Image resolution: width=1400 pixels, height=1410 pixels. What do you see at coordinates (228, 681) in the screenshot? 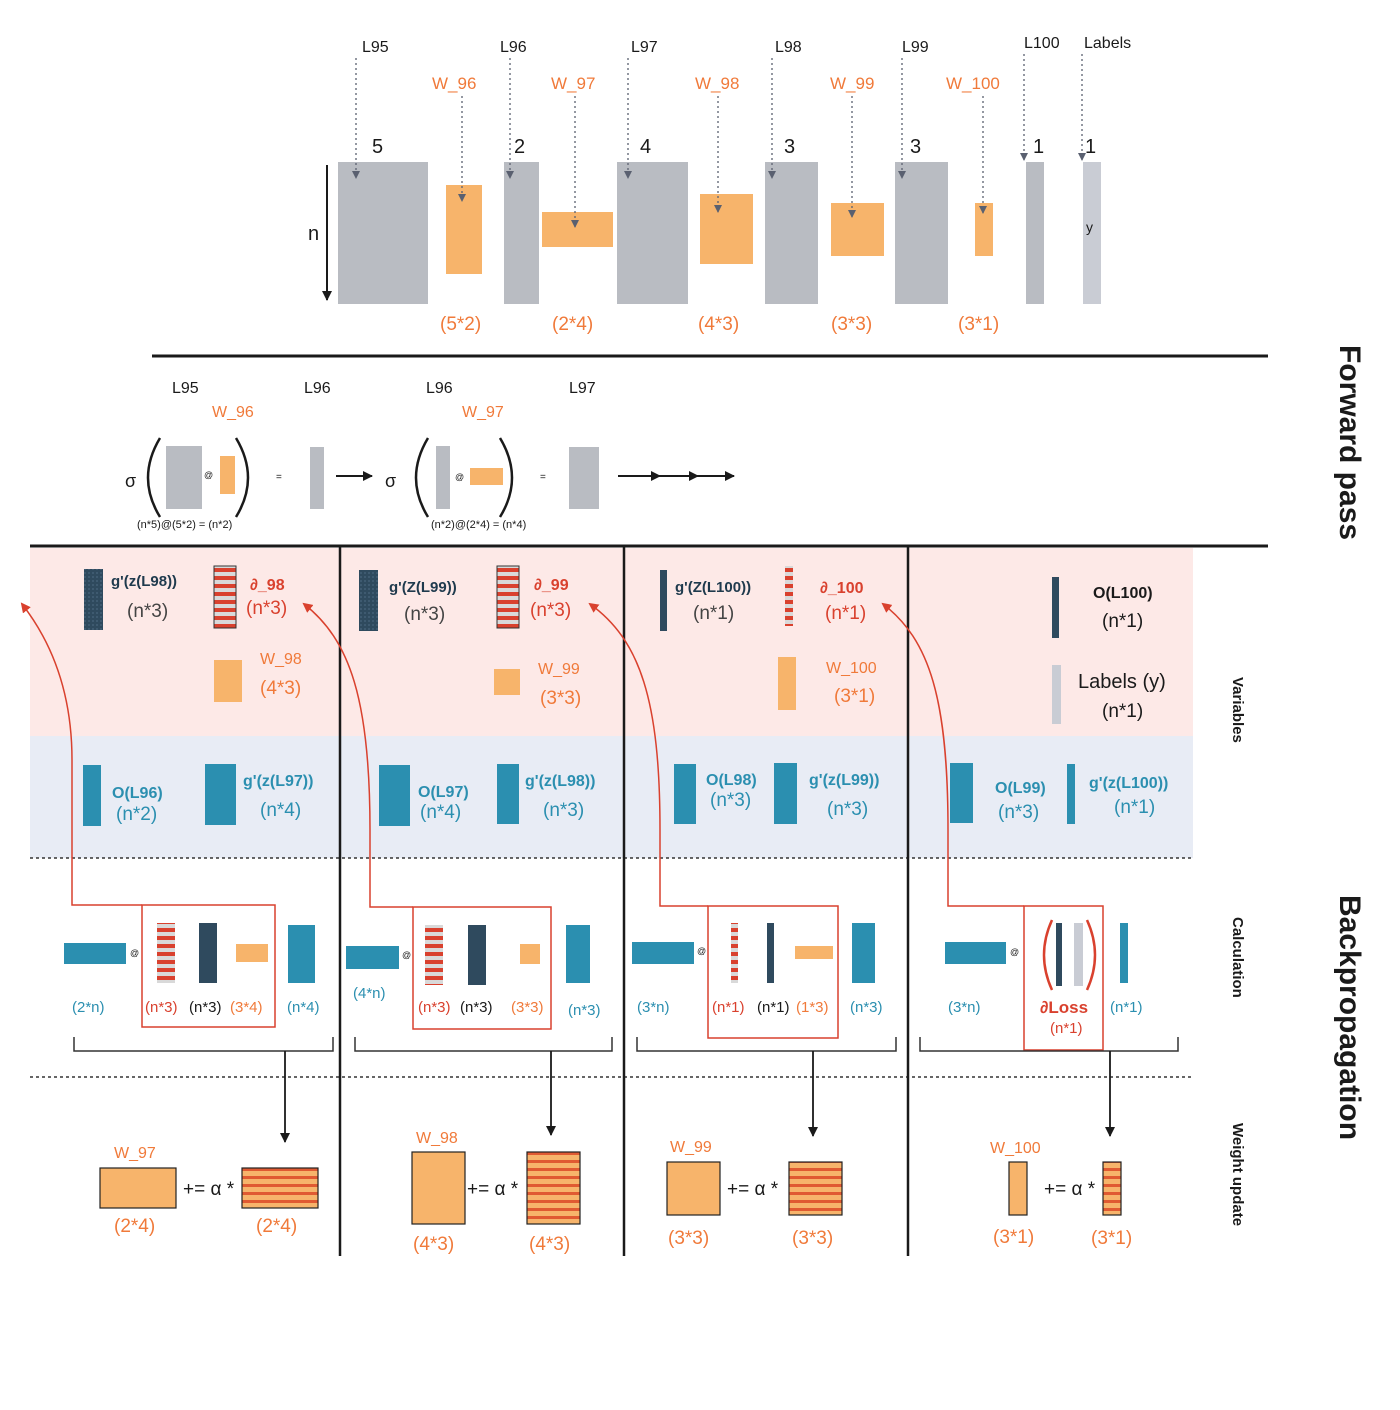
I see `w98-var-block` at bounding box center [228, 681].